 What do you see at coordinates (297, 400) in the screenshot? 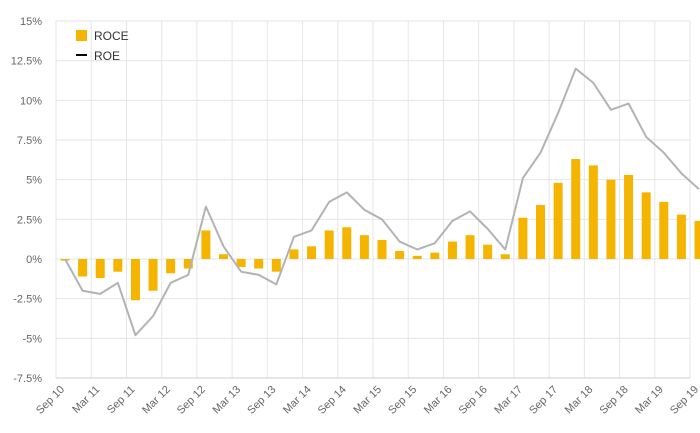
I see `x-tick-label: Mar 14` at bounding box center [297, 400].